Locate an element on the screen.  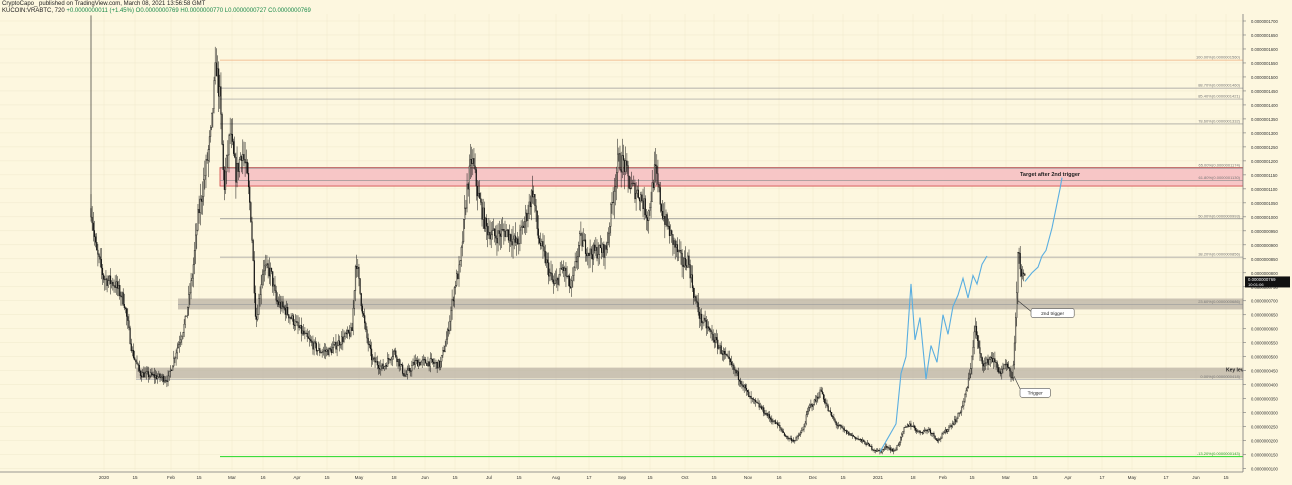
x-tick-label: Aug is located at coordinates (556, 477).